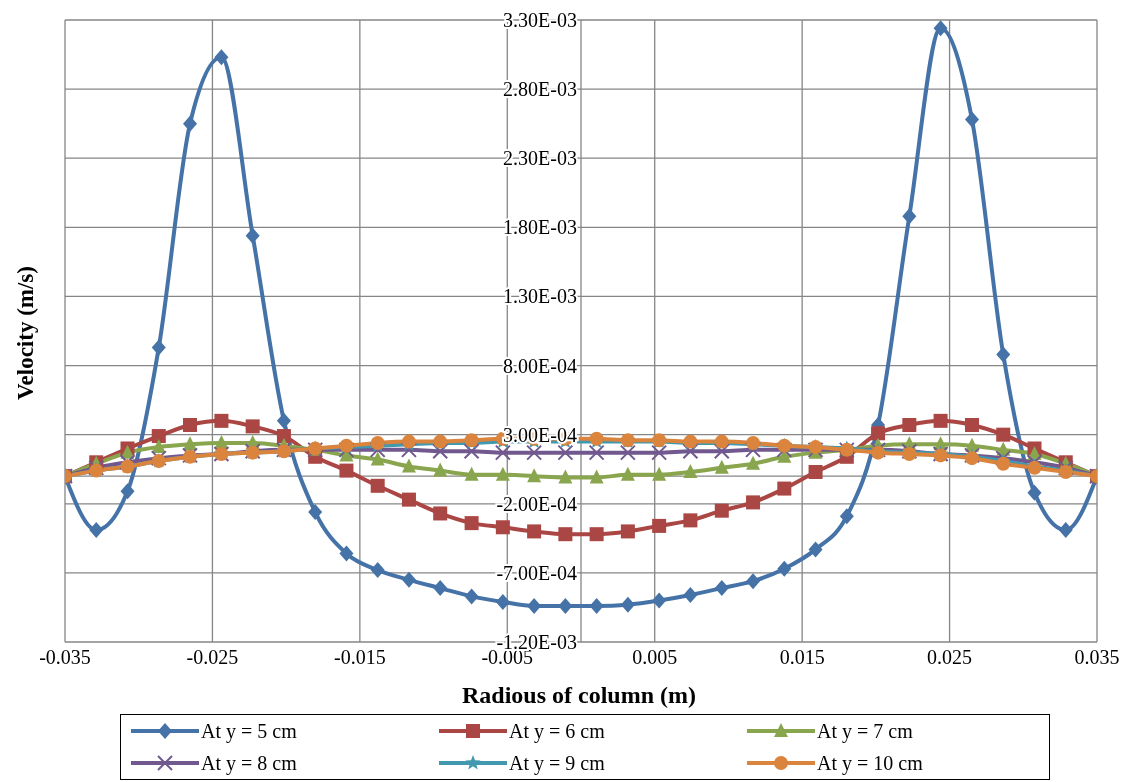 This screenshot has height=782, width=1136. I want to click on y-tick-label: 3.30E-03, so click(540, 20).